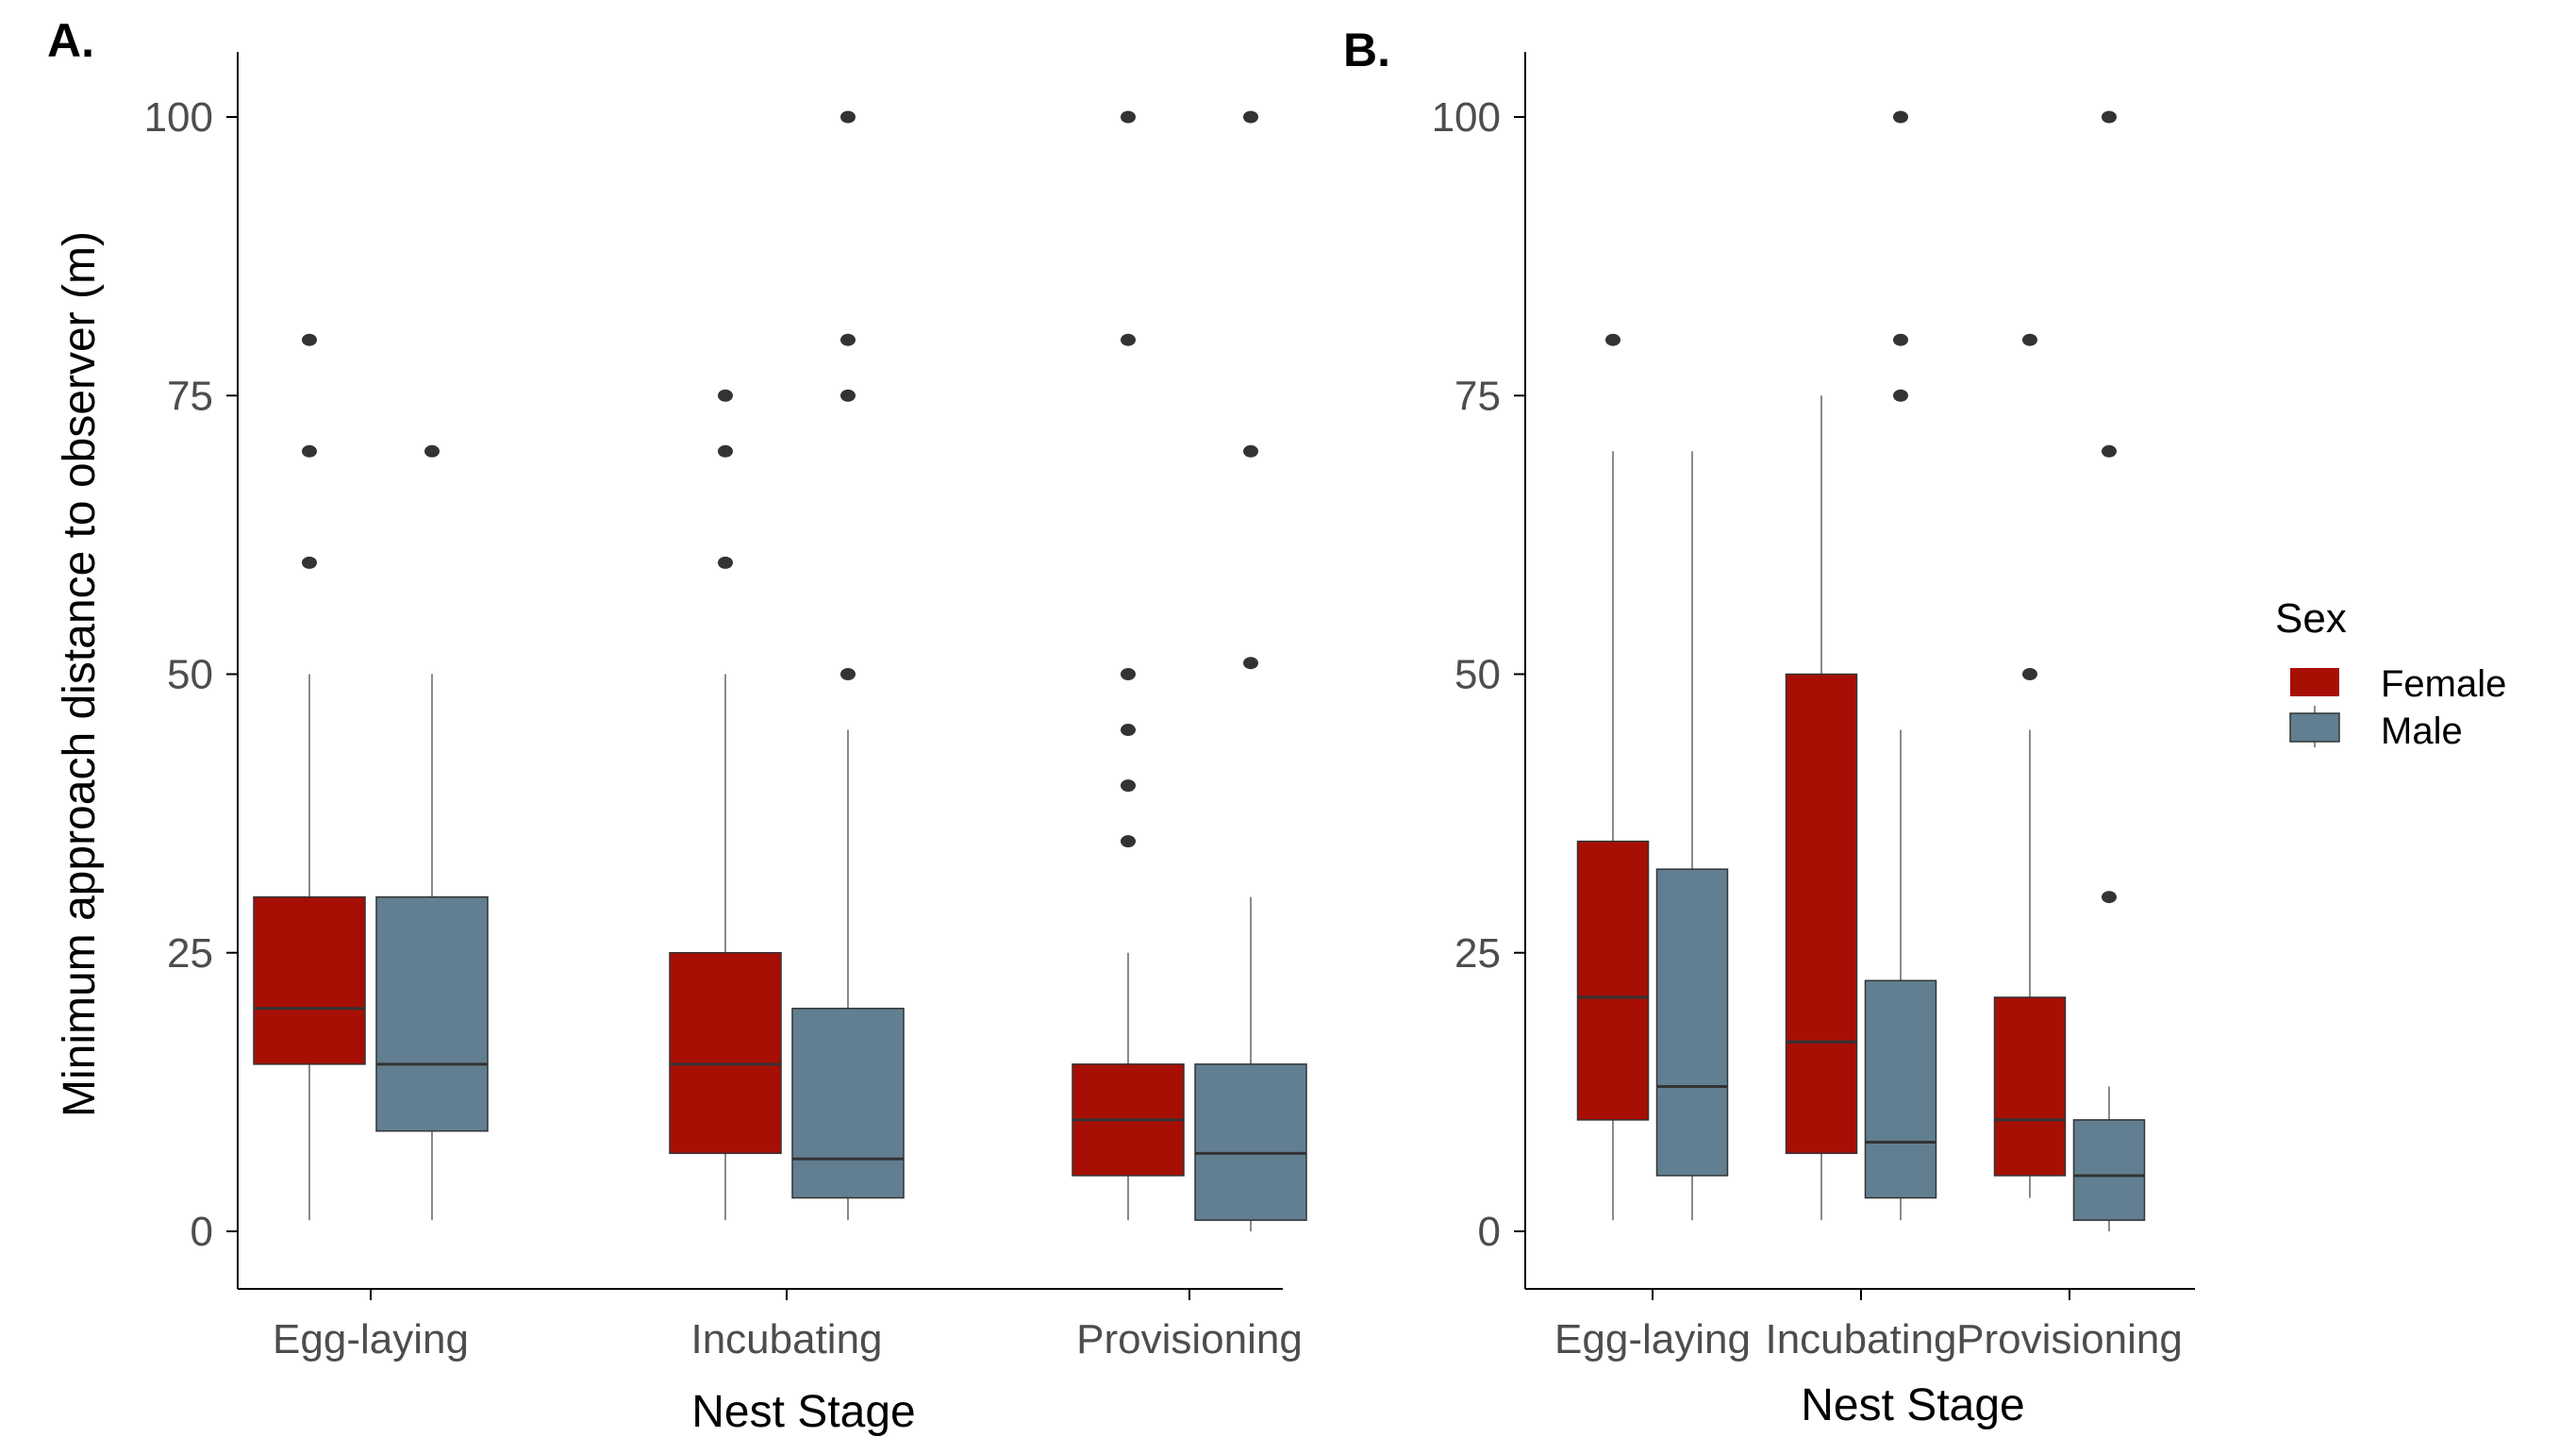 Image resolution: width=2576 pixels, height=1454 pixels. I want to click on panel-label: A., so click(70, 41).